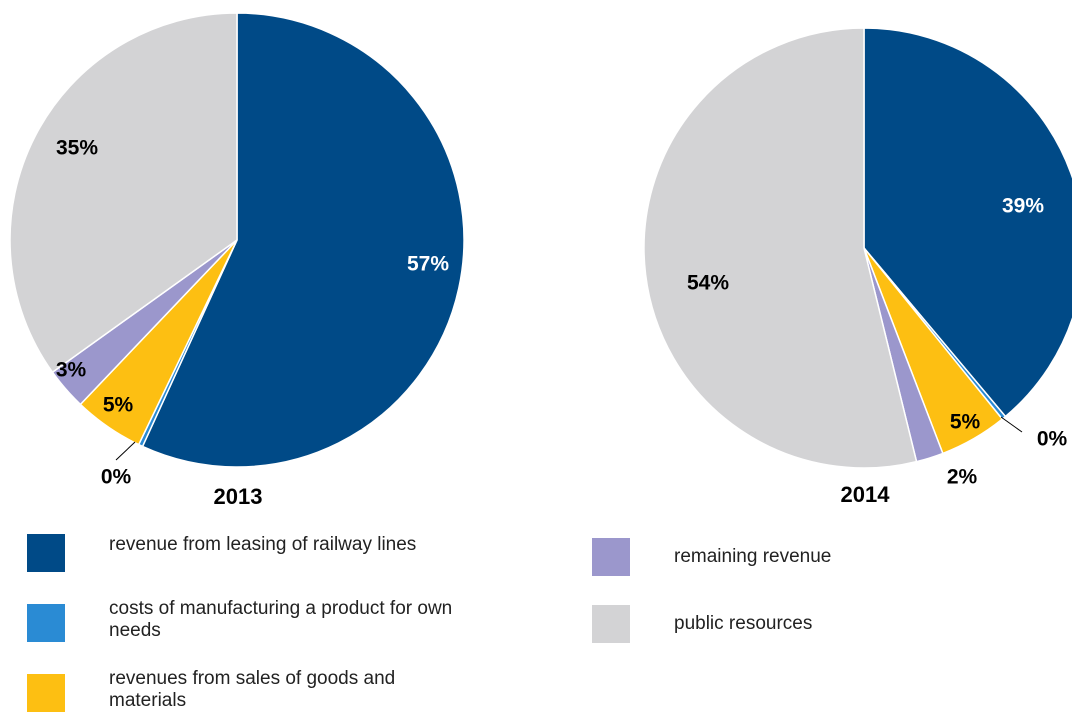 This screenshot has height=718, width=1072. I want to click on legend-swatch-sales, so click(46, 693).